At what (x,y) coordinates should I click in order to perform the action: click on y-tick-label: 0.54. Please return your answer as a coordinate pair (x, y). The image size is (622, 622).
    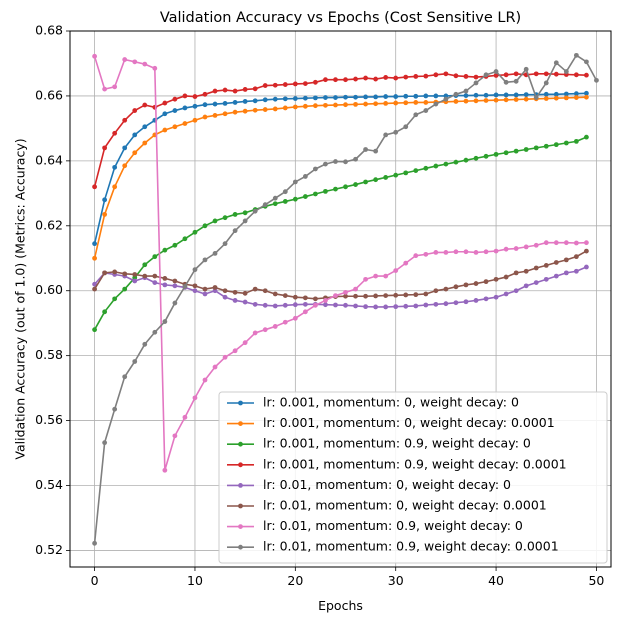
    Looking at the image, I should click on (49, 484).